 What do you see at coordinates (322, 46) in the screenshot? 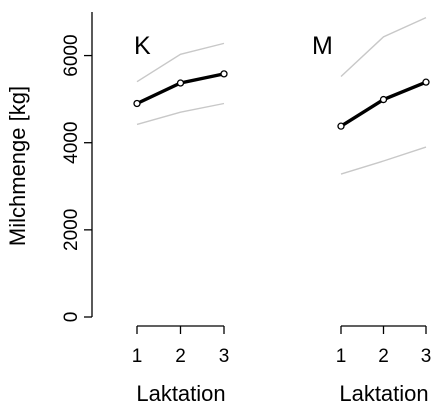
I see `panel-label-m: M` at bounding box center [322, 46].